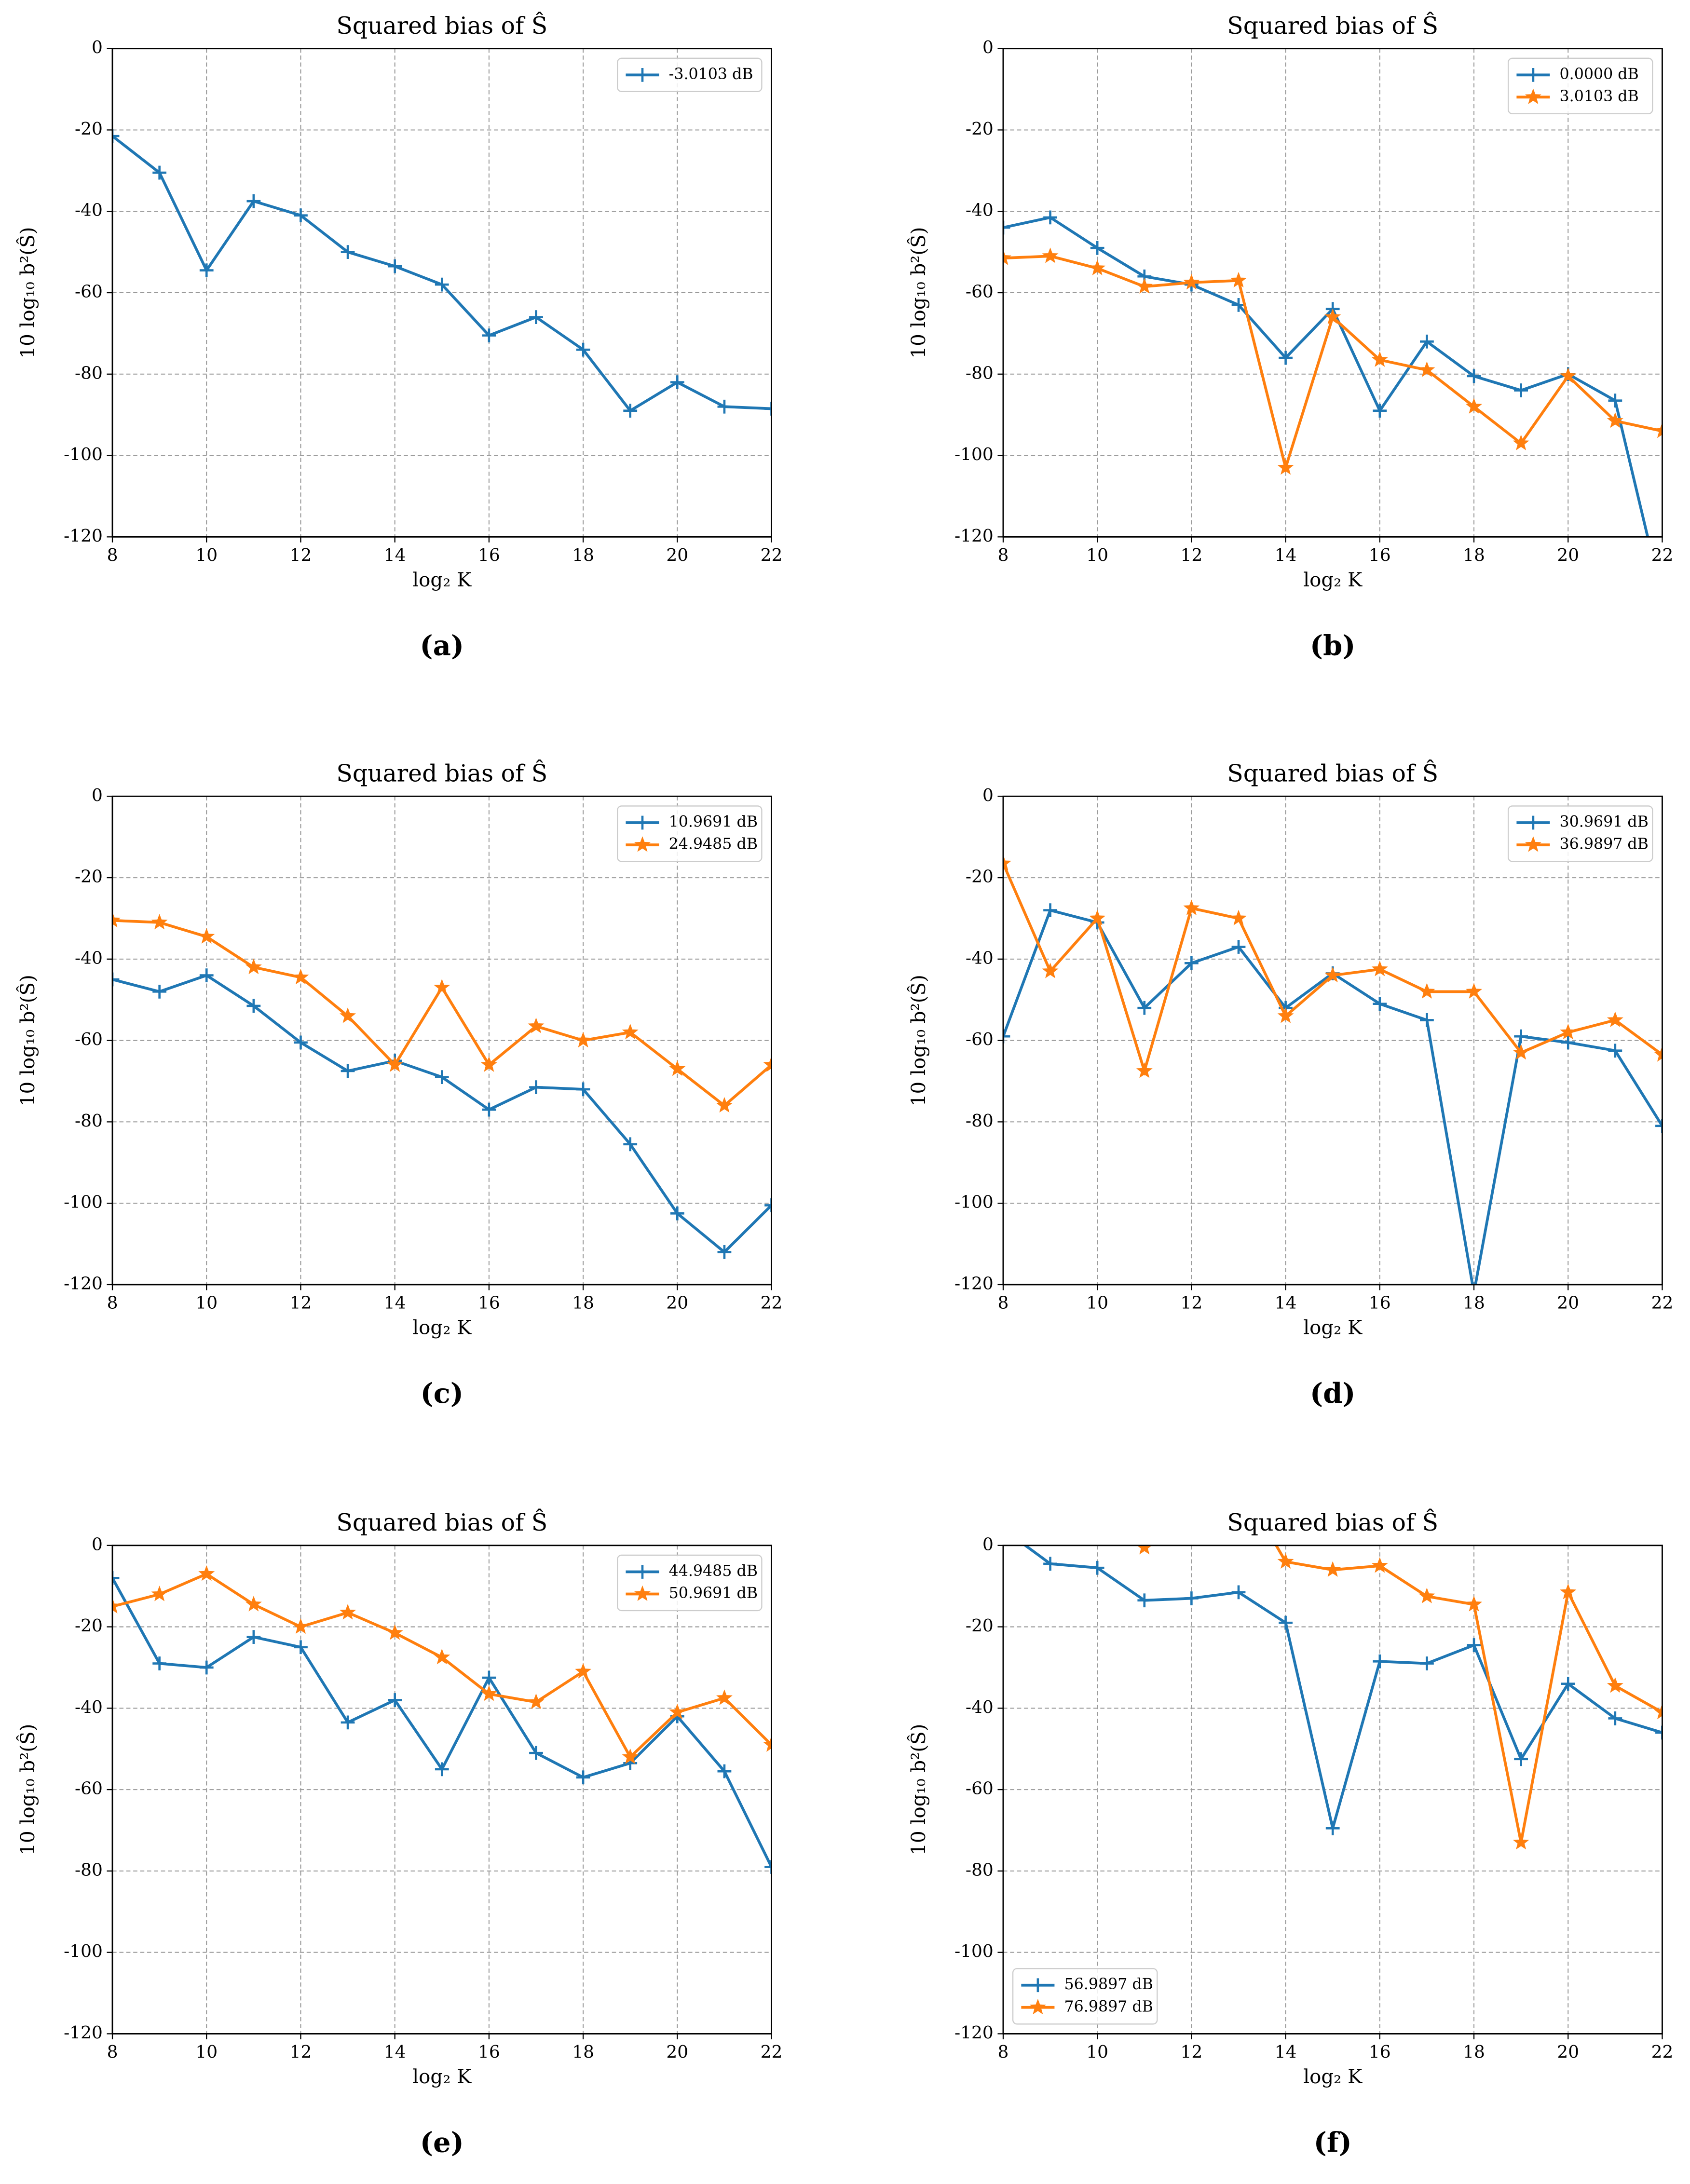  What do you see at coordinates (1286, 1303) in the screenshot?
I see `x-tick-label: 14` at bounding box center [1286, 1303].